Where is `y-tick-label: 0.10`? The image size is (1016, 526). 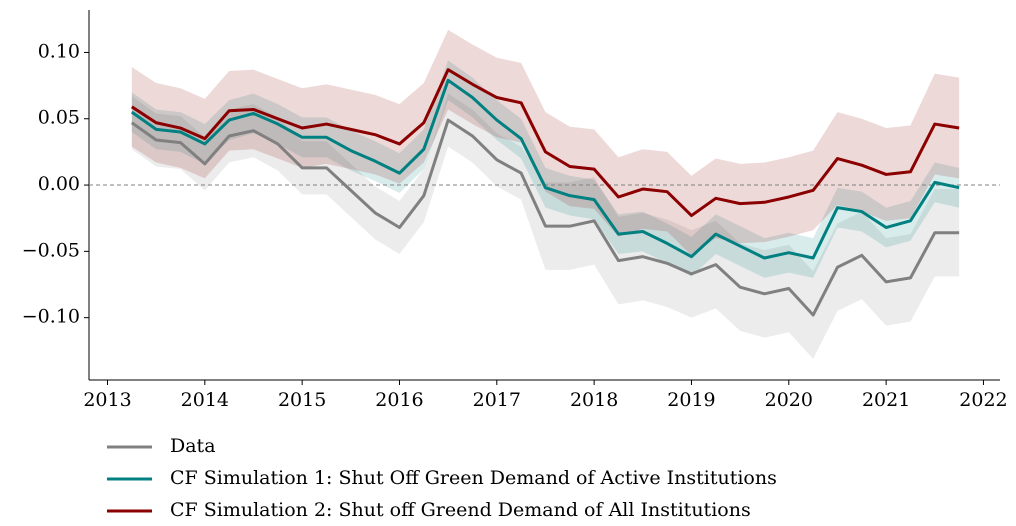
y-tick-label: 0.10 is located at coordinates (59, 51).